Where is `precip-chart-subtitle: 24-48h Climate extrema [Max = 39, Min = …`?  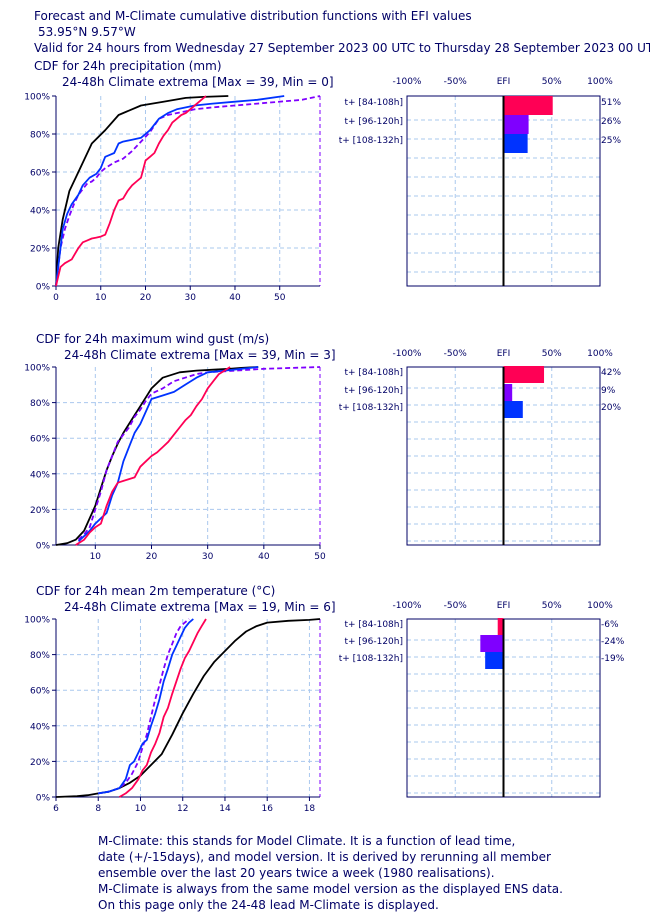 precip-chart-subtitle: 24-48h Climate extrema [Max = 39, Min = … is located at coordinates (198, 82).